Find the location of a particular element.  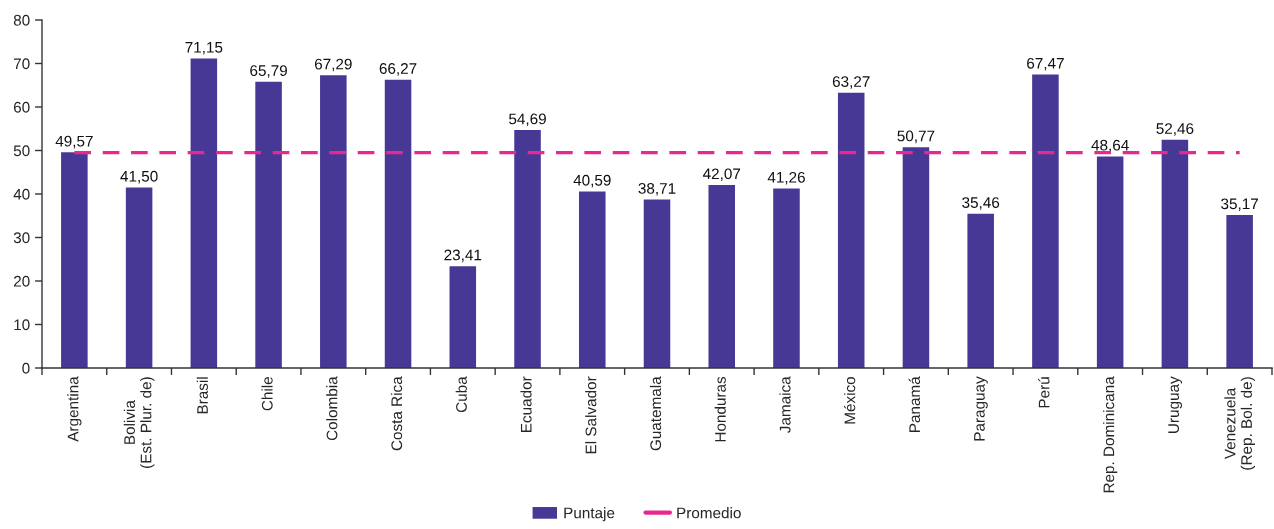

y-tick-label: 70 is located at coordinates (21, 64).